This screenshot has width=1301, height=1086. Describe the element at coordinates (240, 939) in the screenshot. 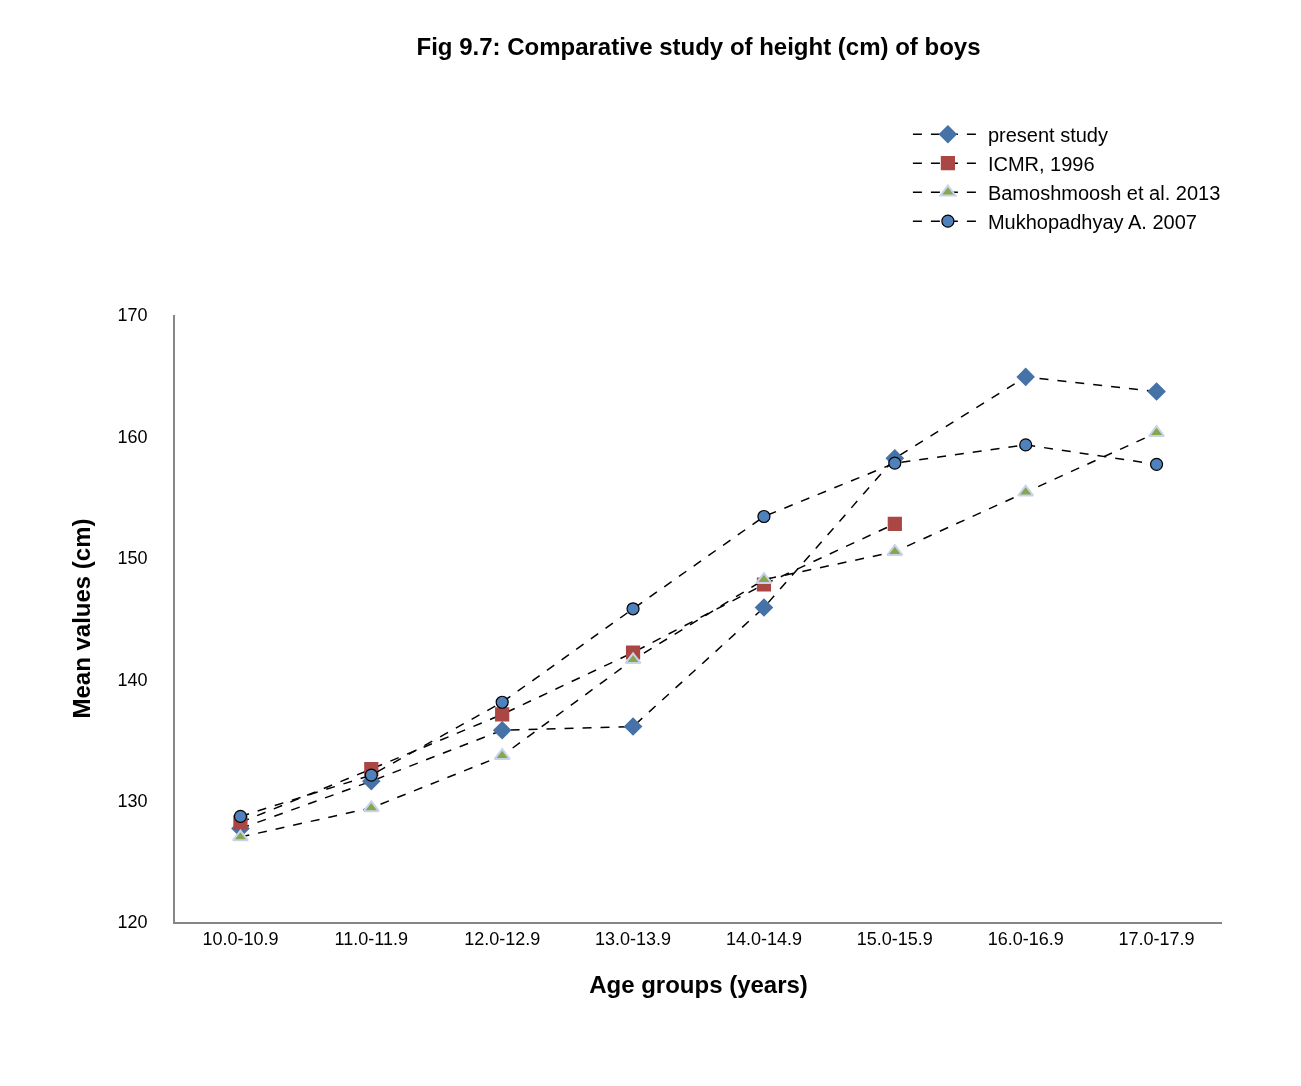

I see `x-tick-label: 10.0-10.9` at that location.